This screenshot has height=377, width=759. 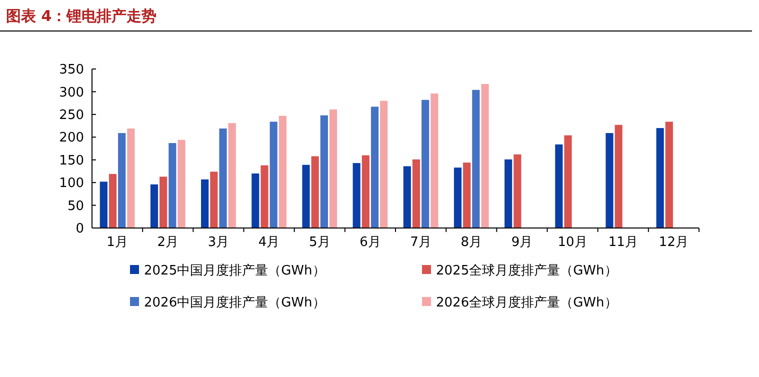 What do you see at coordinates (71, 115) in the screenshot?
I see `y-tick-label: 250` at bounding box center [71, 115].